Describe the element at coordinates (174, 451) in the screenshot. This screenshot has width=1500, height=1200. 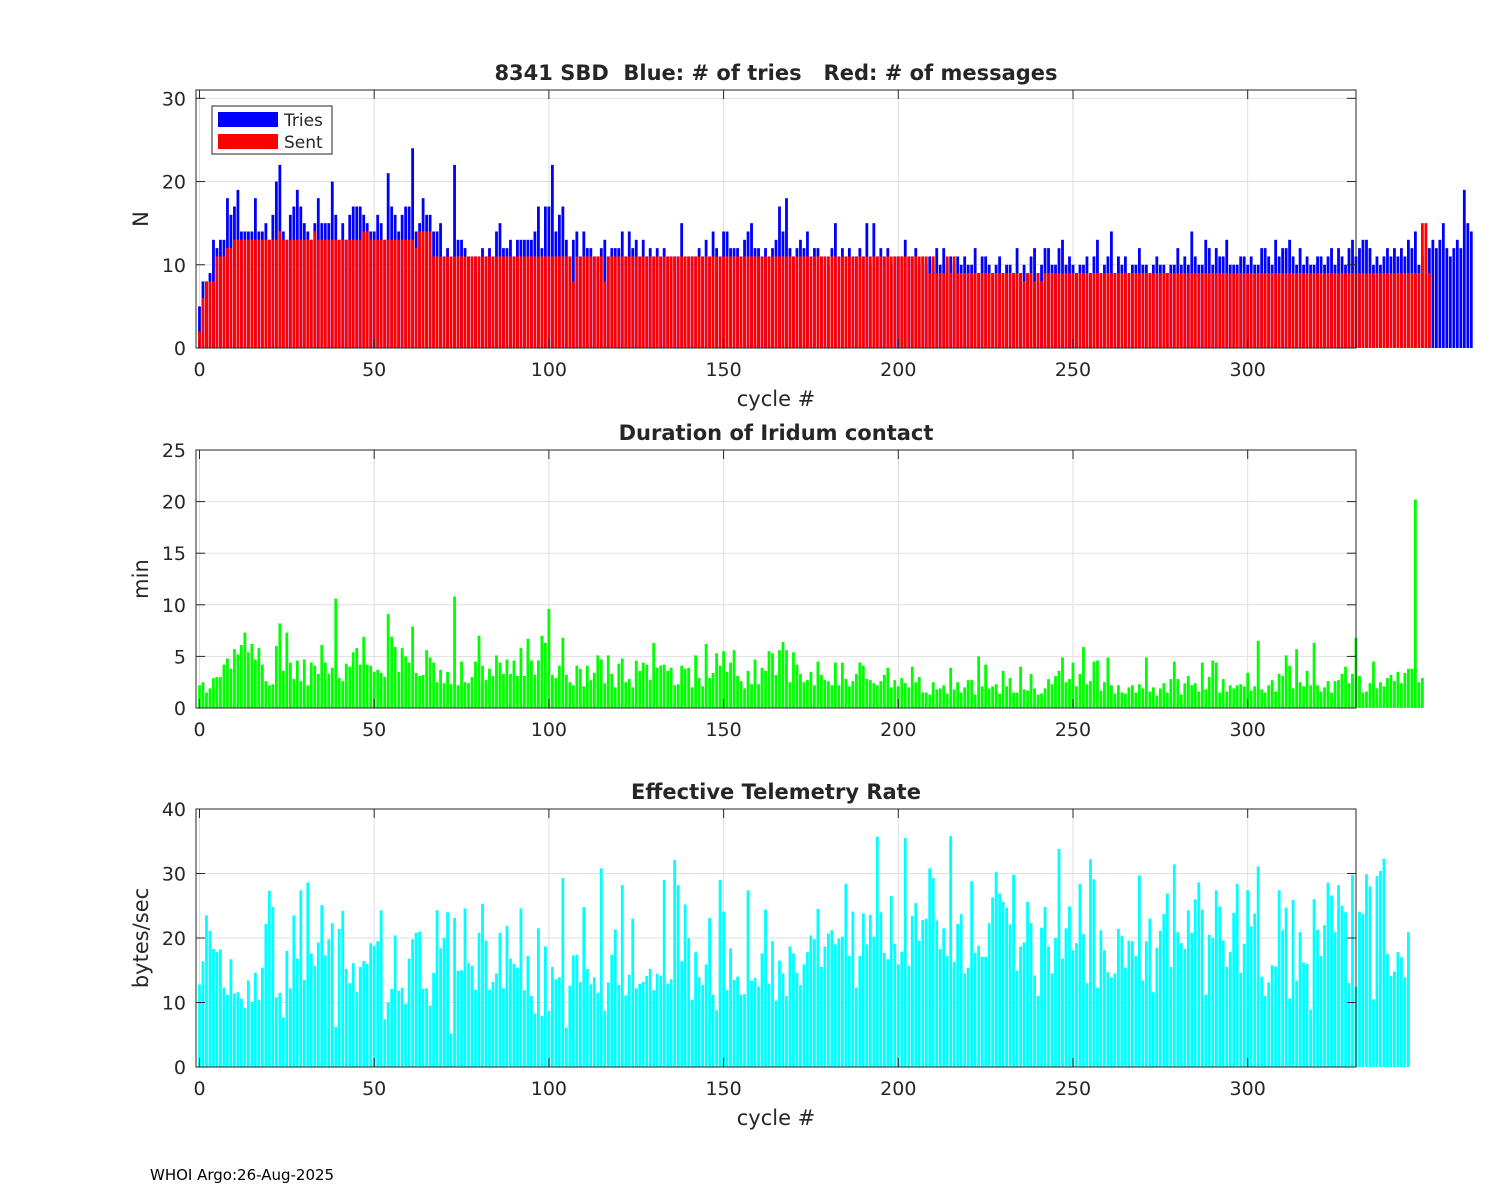
I see `y-tick-label: 25` at that location.